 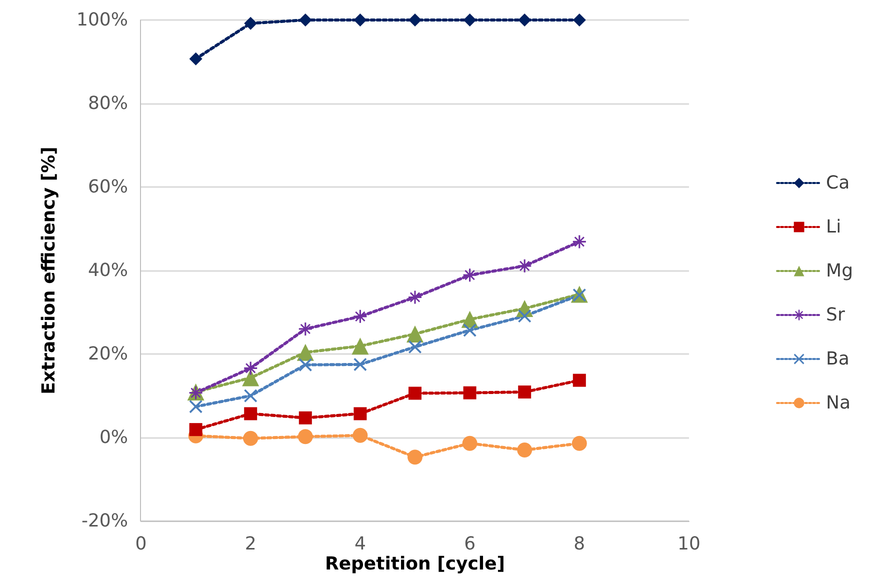 I want to click on x-tick-label: 8, so click(x=580, y=544).